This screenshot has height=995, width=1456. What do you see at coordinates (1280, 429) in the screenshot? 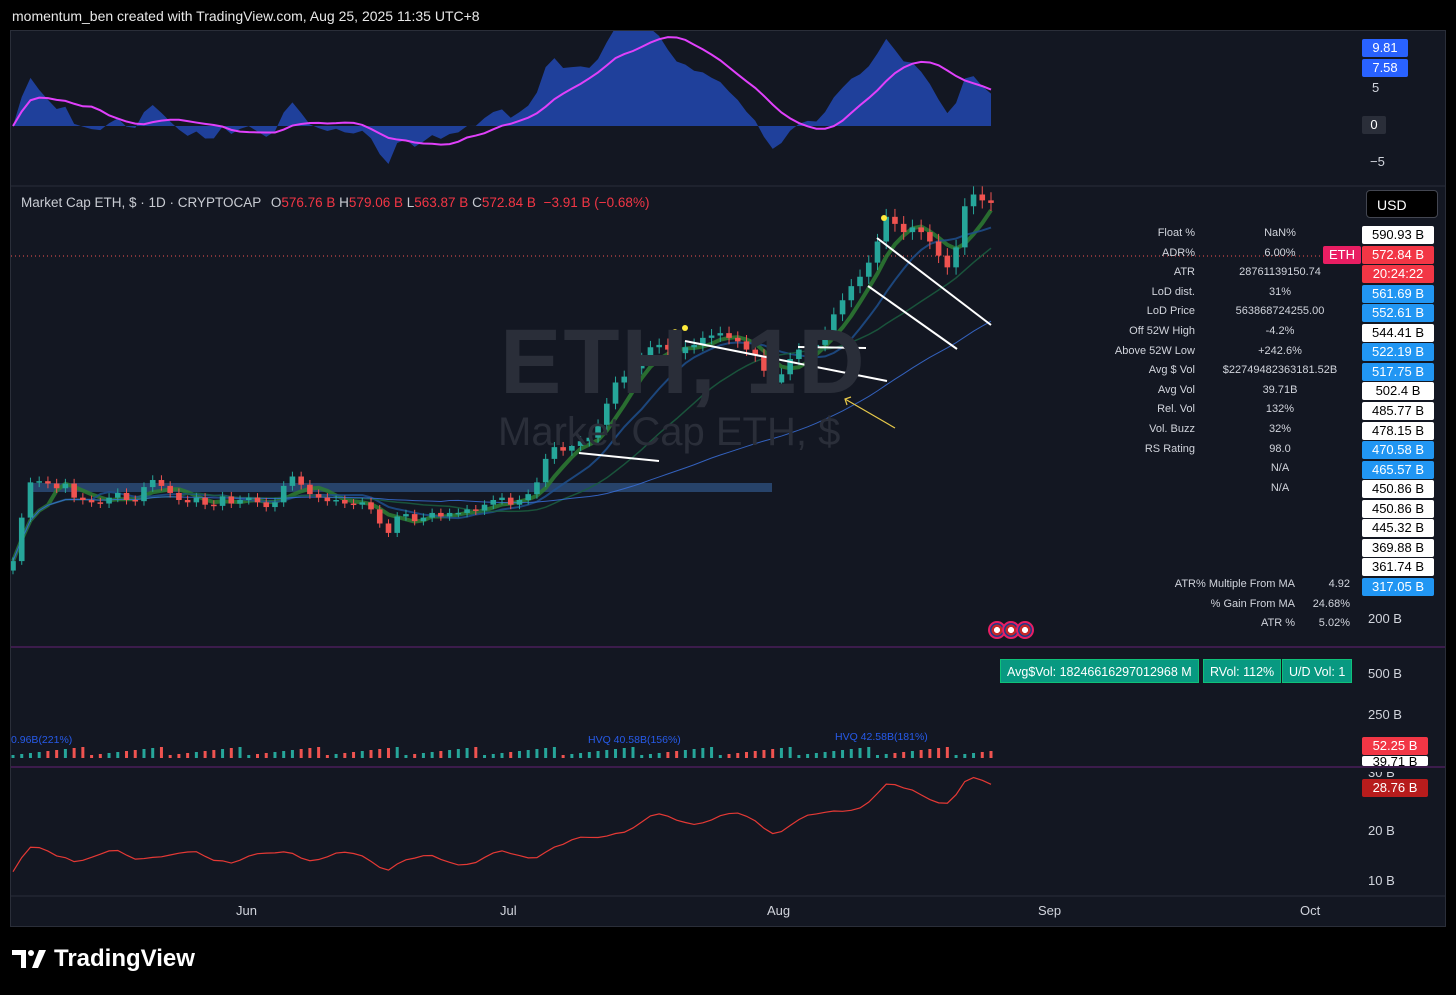
I see `stats-value: 32%` at bounding box center [1280, 429].